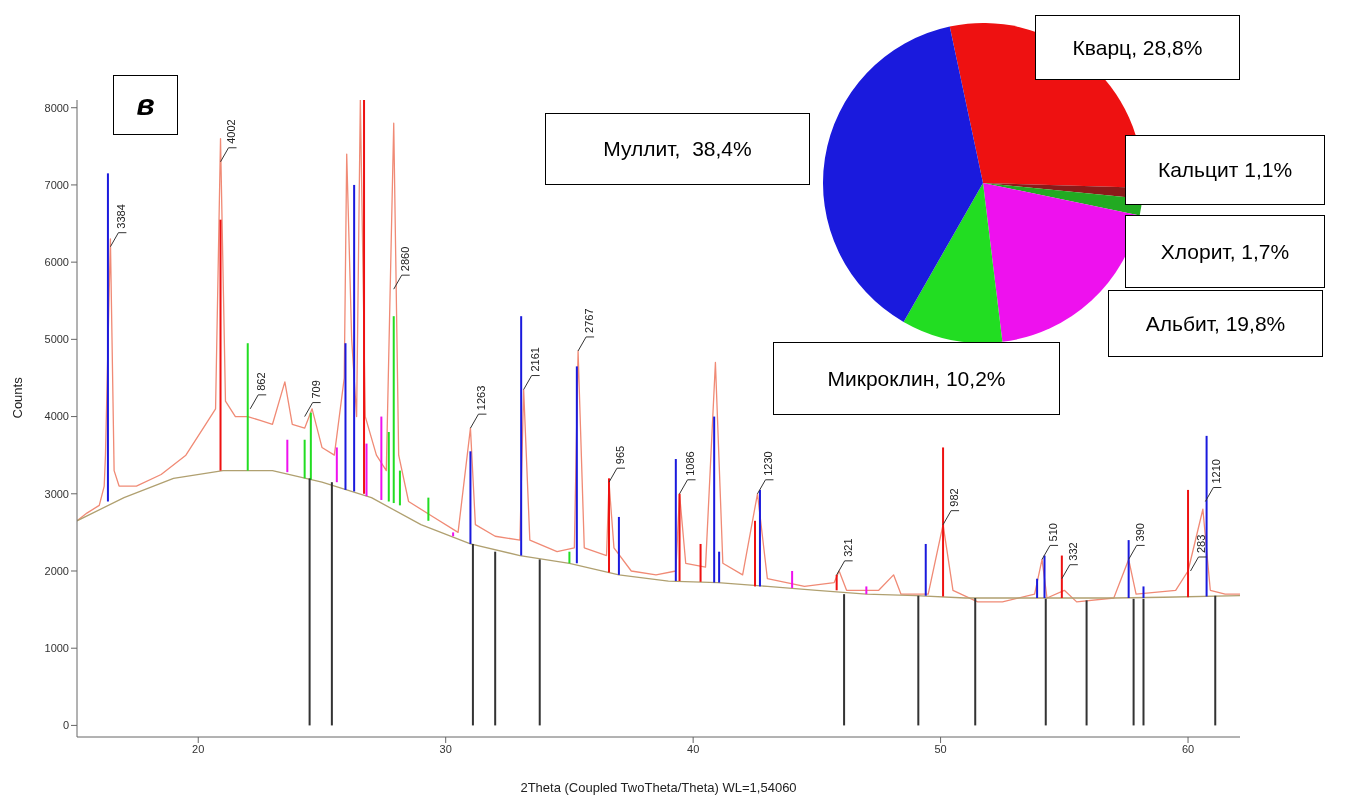 The width and height of the screenshot is (1345, 798). What do you see at coordinates (56, 262) in the screenshot?
I see `y-tick-label: 6000` at bounding box center [56, 262].